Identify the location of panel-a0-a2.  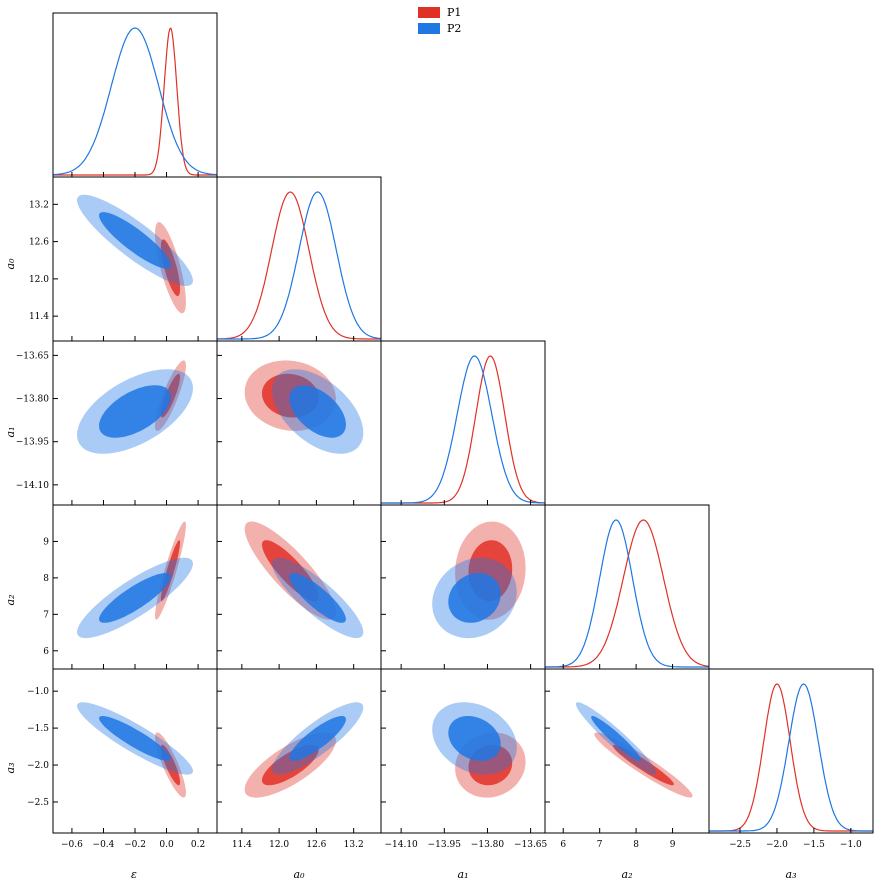
(299, 587).